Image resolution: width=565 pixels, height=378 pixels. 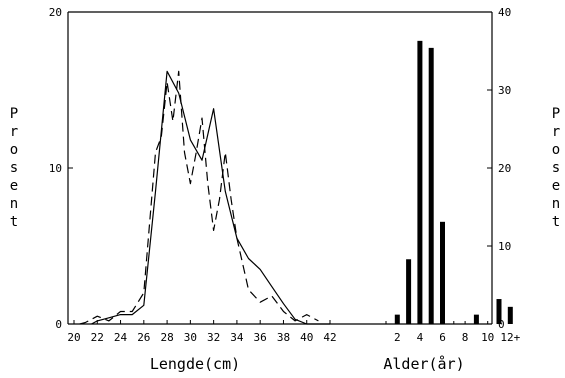 What do you see at coordinates (55, 168) in the screenshot?
I see `left-y-tick-label: 10` at bounding box center [55, 168].